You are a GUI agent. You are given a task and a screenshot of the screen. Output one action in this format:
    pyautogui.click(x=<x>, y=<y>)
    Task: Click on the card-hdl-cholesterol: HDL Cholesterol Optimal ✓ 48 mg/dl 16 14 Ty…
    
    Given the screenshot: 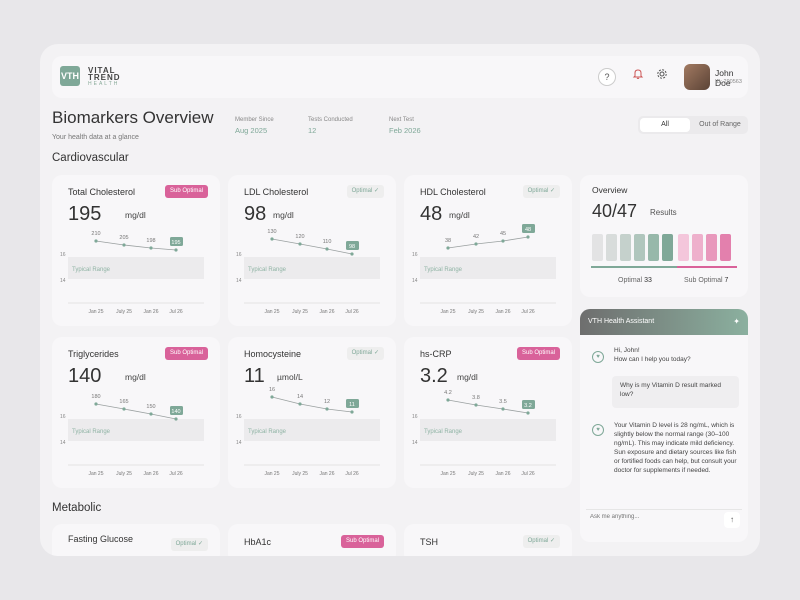 What is the action you would take?
    pyautogui.click(x=488, y=250)
    